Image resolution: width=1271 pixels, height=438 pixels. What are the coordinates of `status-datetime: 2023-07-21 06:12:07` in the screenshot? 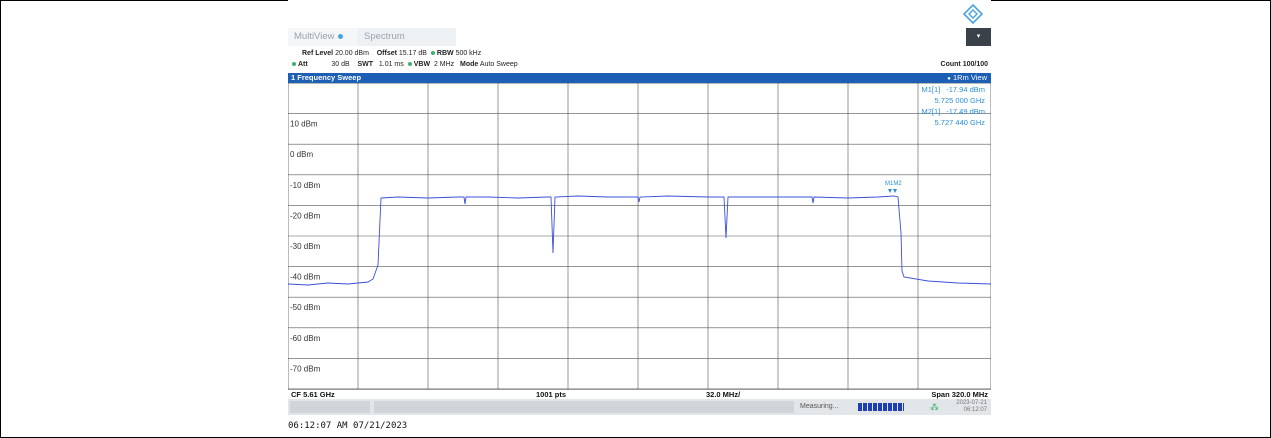 It's located at (971, 406).